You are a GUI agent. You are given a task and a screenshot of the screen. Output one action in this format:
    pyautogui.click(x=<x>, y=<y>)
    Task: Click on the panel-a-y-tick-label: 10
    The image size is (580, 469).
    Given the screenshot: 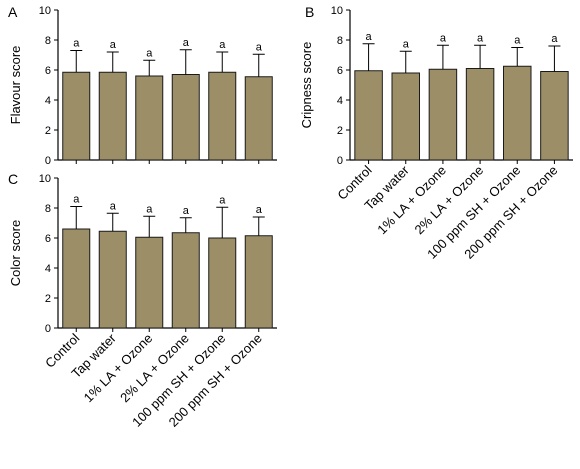 What is the action you would take?
    pyautogui.click(x=45, y=11)
    